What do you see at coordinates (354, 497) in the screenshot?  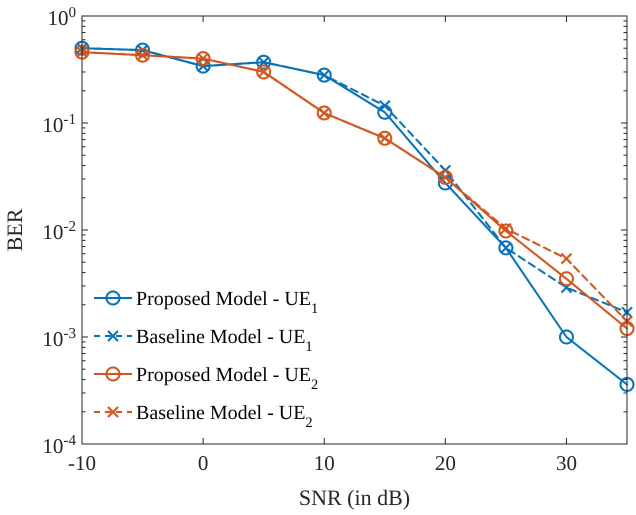 I see `x-axis-title: SNR (in dB)` at bounding box center [354, 497].